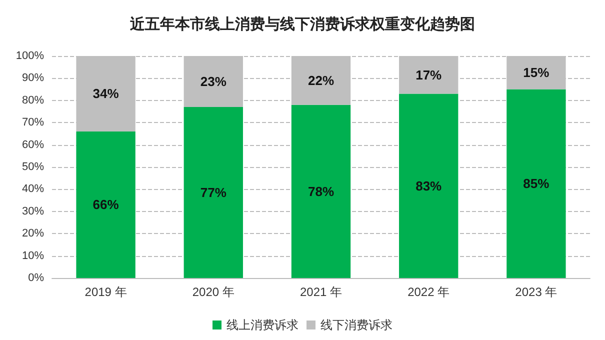 Image resolution: width=605 pixels, height=340 pixels. I want to click on data-label: 15%, so click(536, 72).